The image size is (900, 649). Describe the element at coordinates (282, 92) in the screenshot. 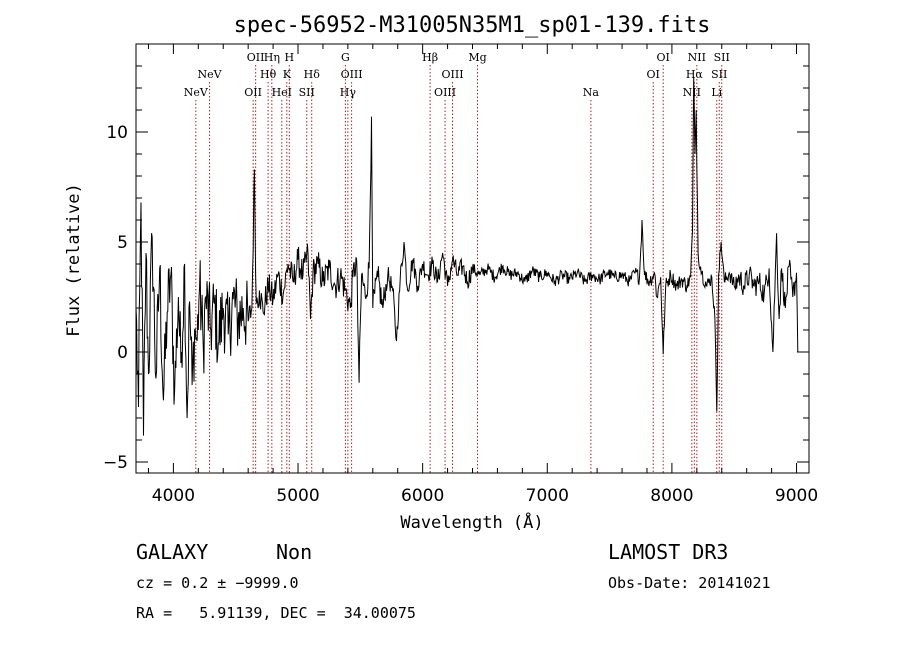

I see `line-label-6: HeI` at that location.